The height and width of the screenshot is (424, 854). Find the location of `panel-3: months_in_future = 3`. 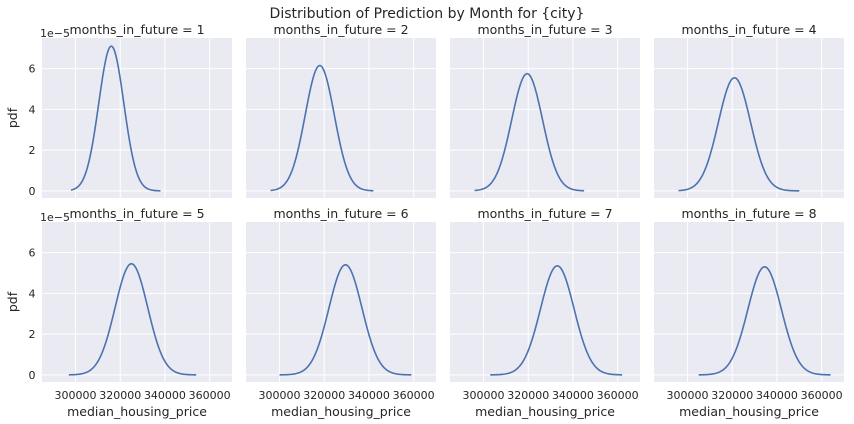

panel-3: months_in_future = 3 is located at coordinates (545, 110).